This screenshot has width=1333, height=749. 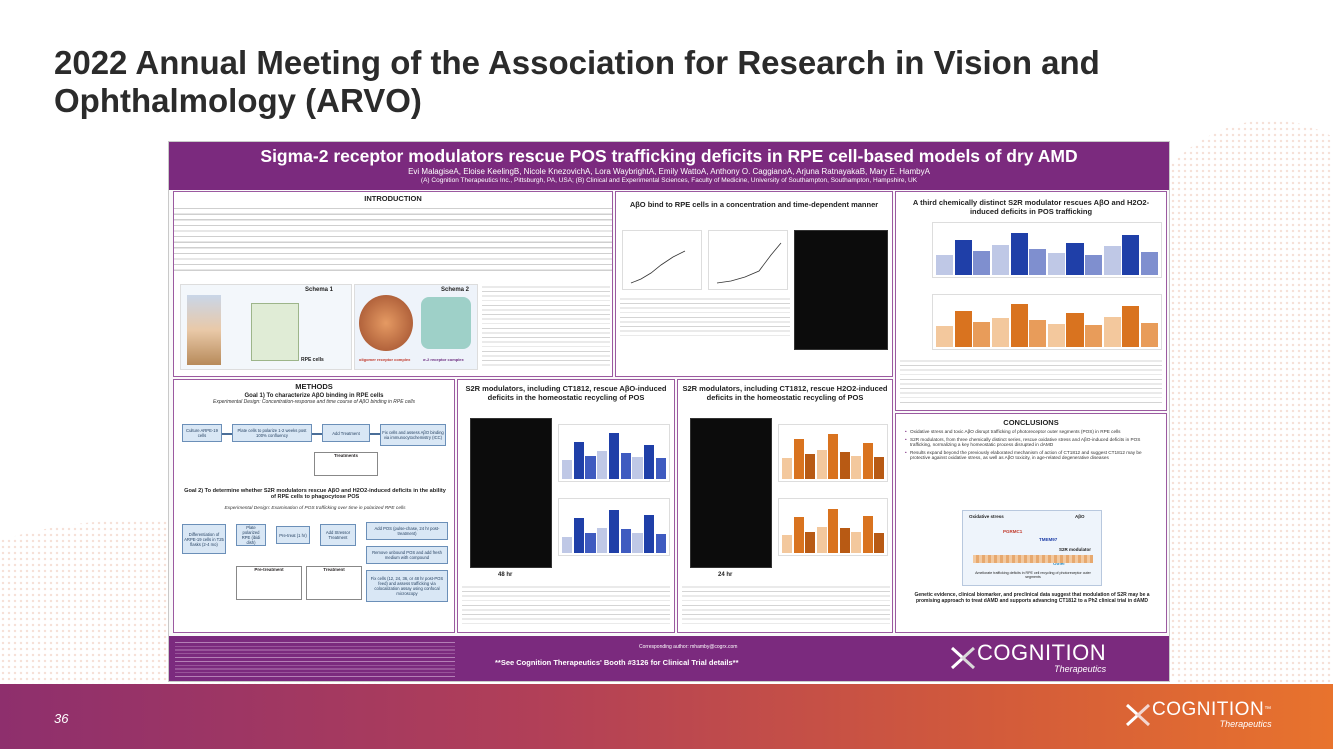 I want to click on schema-1-label: Schema 1, so click(x=319, y=290).